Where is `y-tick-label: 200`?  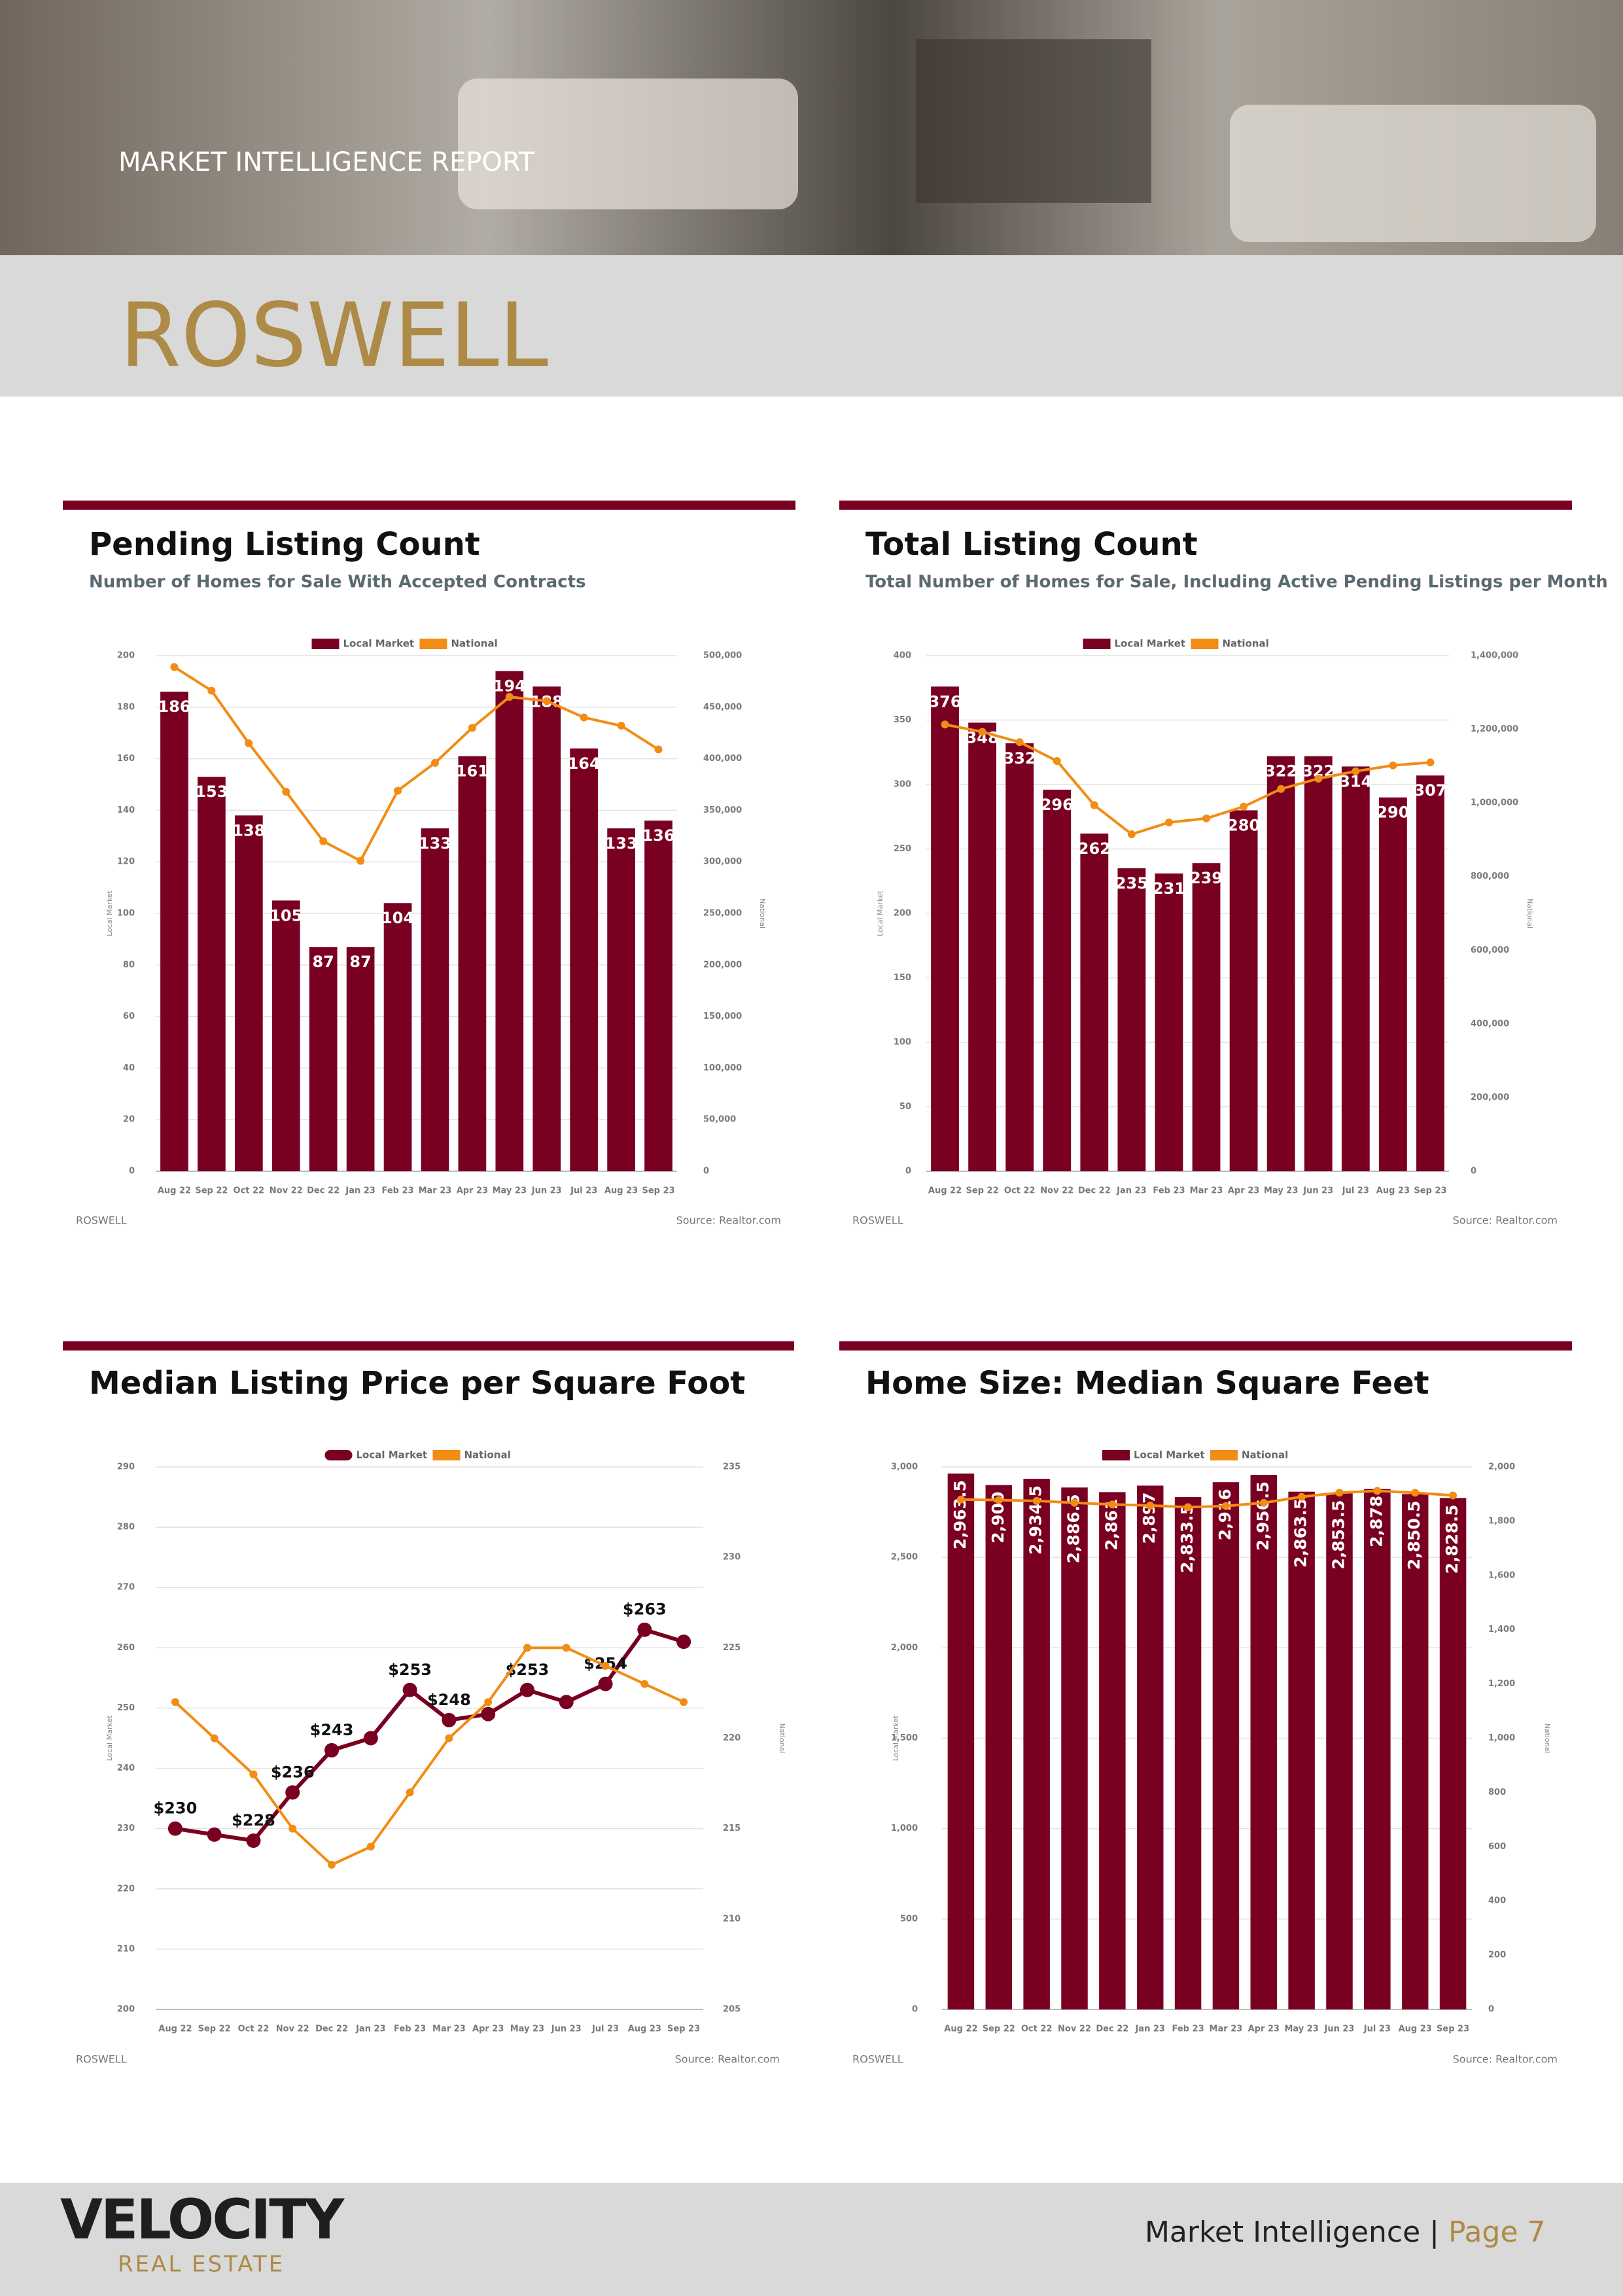
y-tick-label: 200 is located at coordinates (902, 914).